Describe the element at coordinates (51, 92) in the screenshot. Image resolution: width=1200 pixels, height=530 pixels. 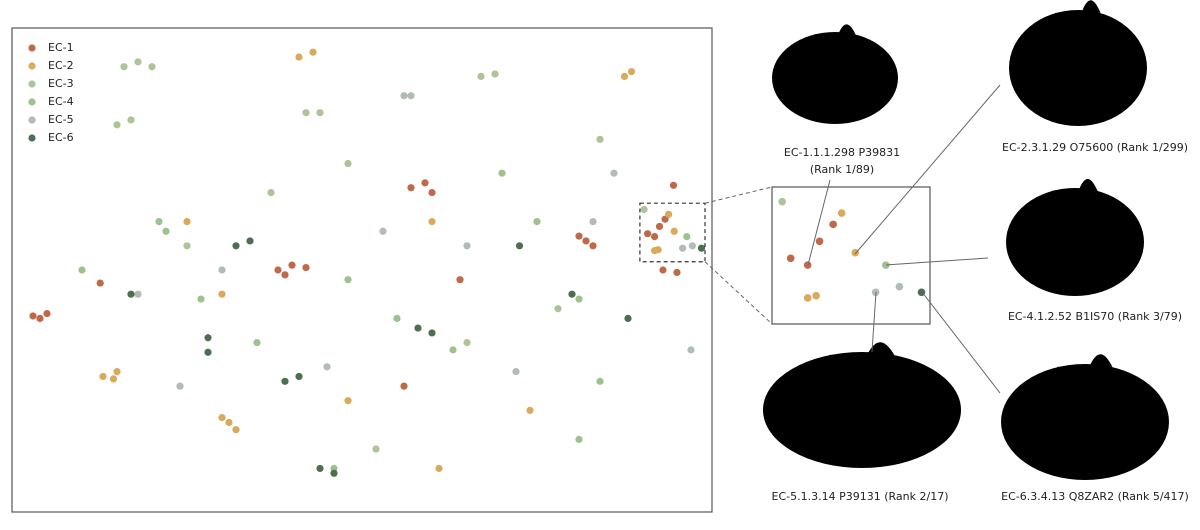
I see `legend: EC-1 EC-2 EC-3 EC-4 EC-5 EC-6` at that location.